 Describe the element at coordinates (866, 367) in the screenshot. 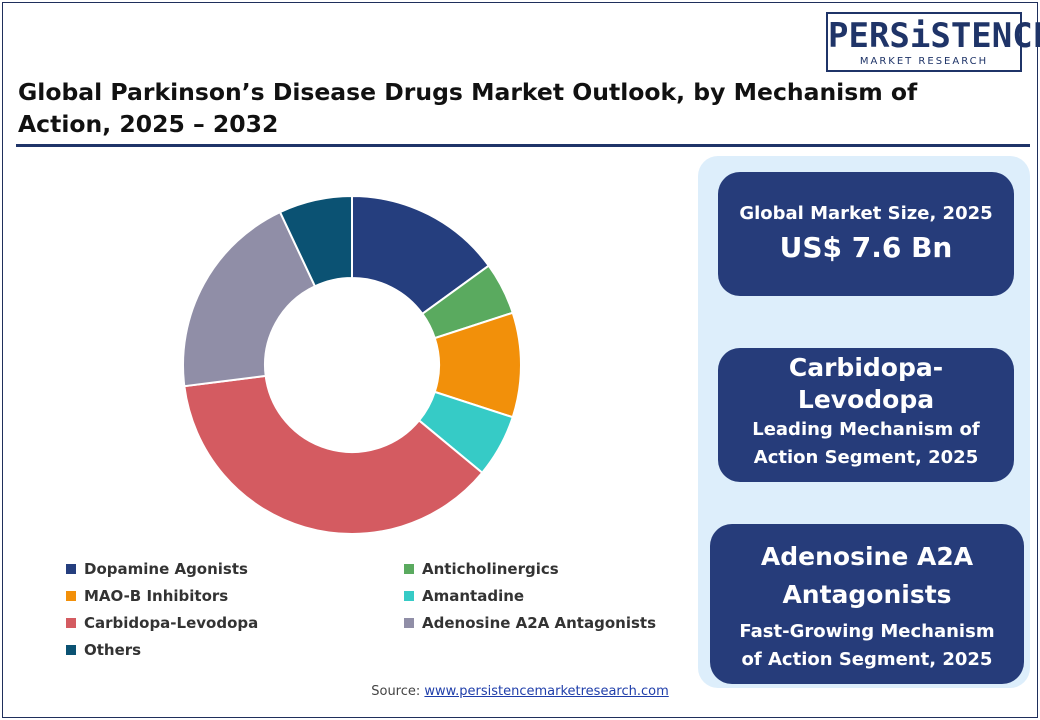

I see `leading-segment-name-line-1: Carbidopa-` at that location.